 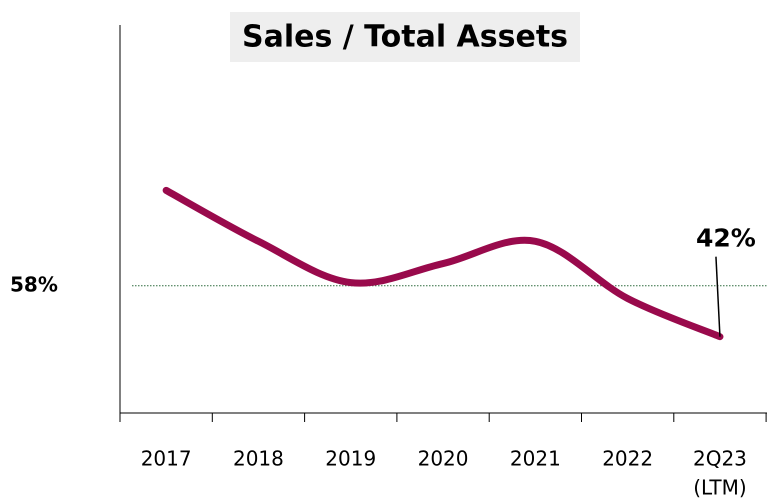 What do you see at coordinates (718, 296) in the screenshot?
I see `label-leader` at bounding box center [718, 296].